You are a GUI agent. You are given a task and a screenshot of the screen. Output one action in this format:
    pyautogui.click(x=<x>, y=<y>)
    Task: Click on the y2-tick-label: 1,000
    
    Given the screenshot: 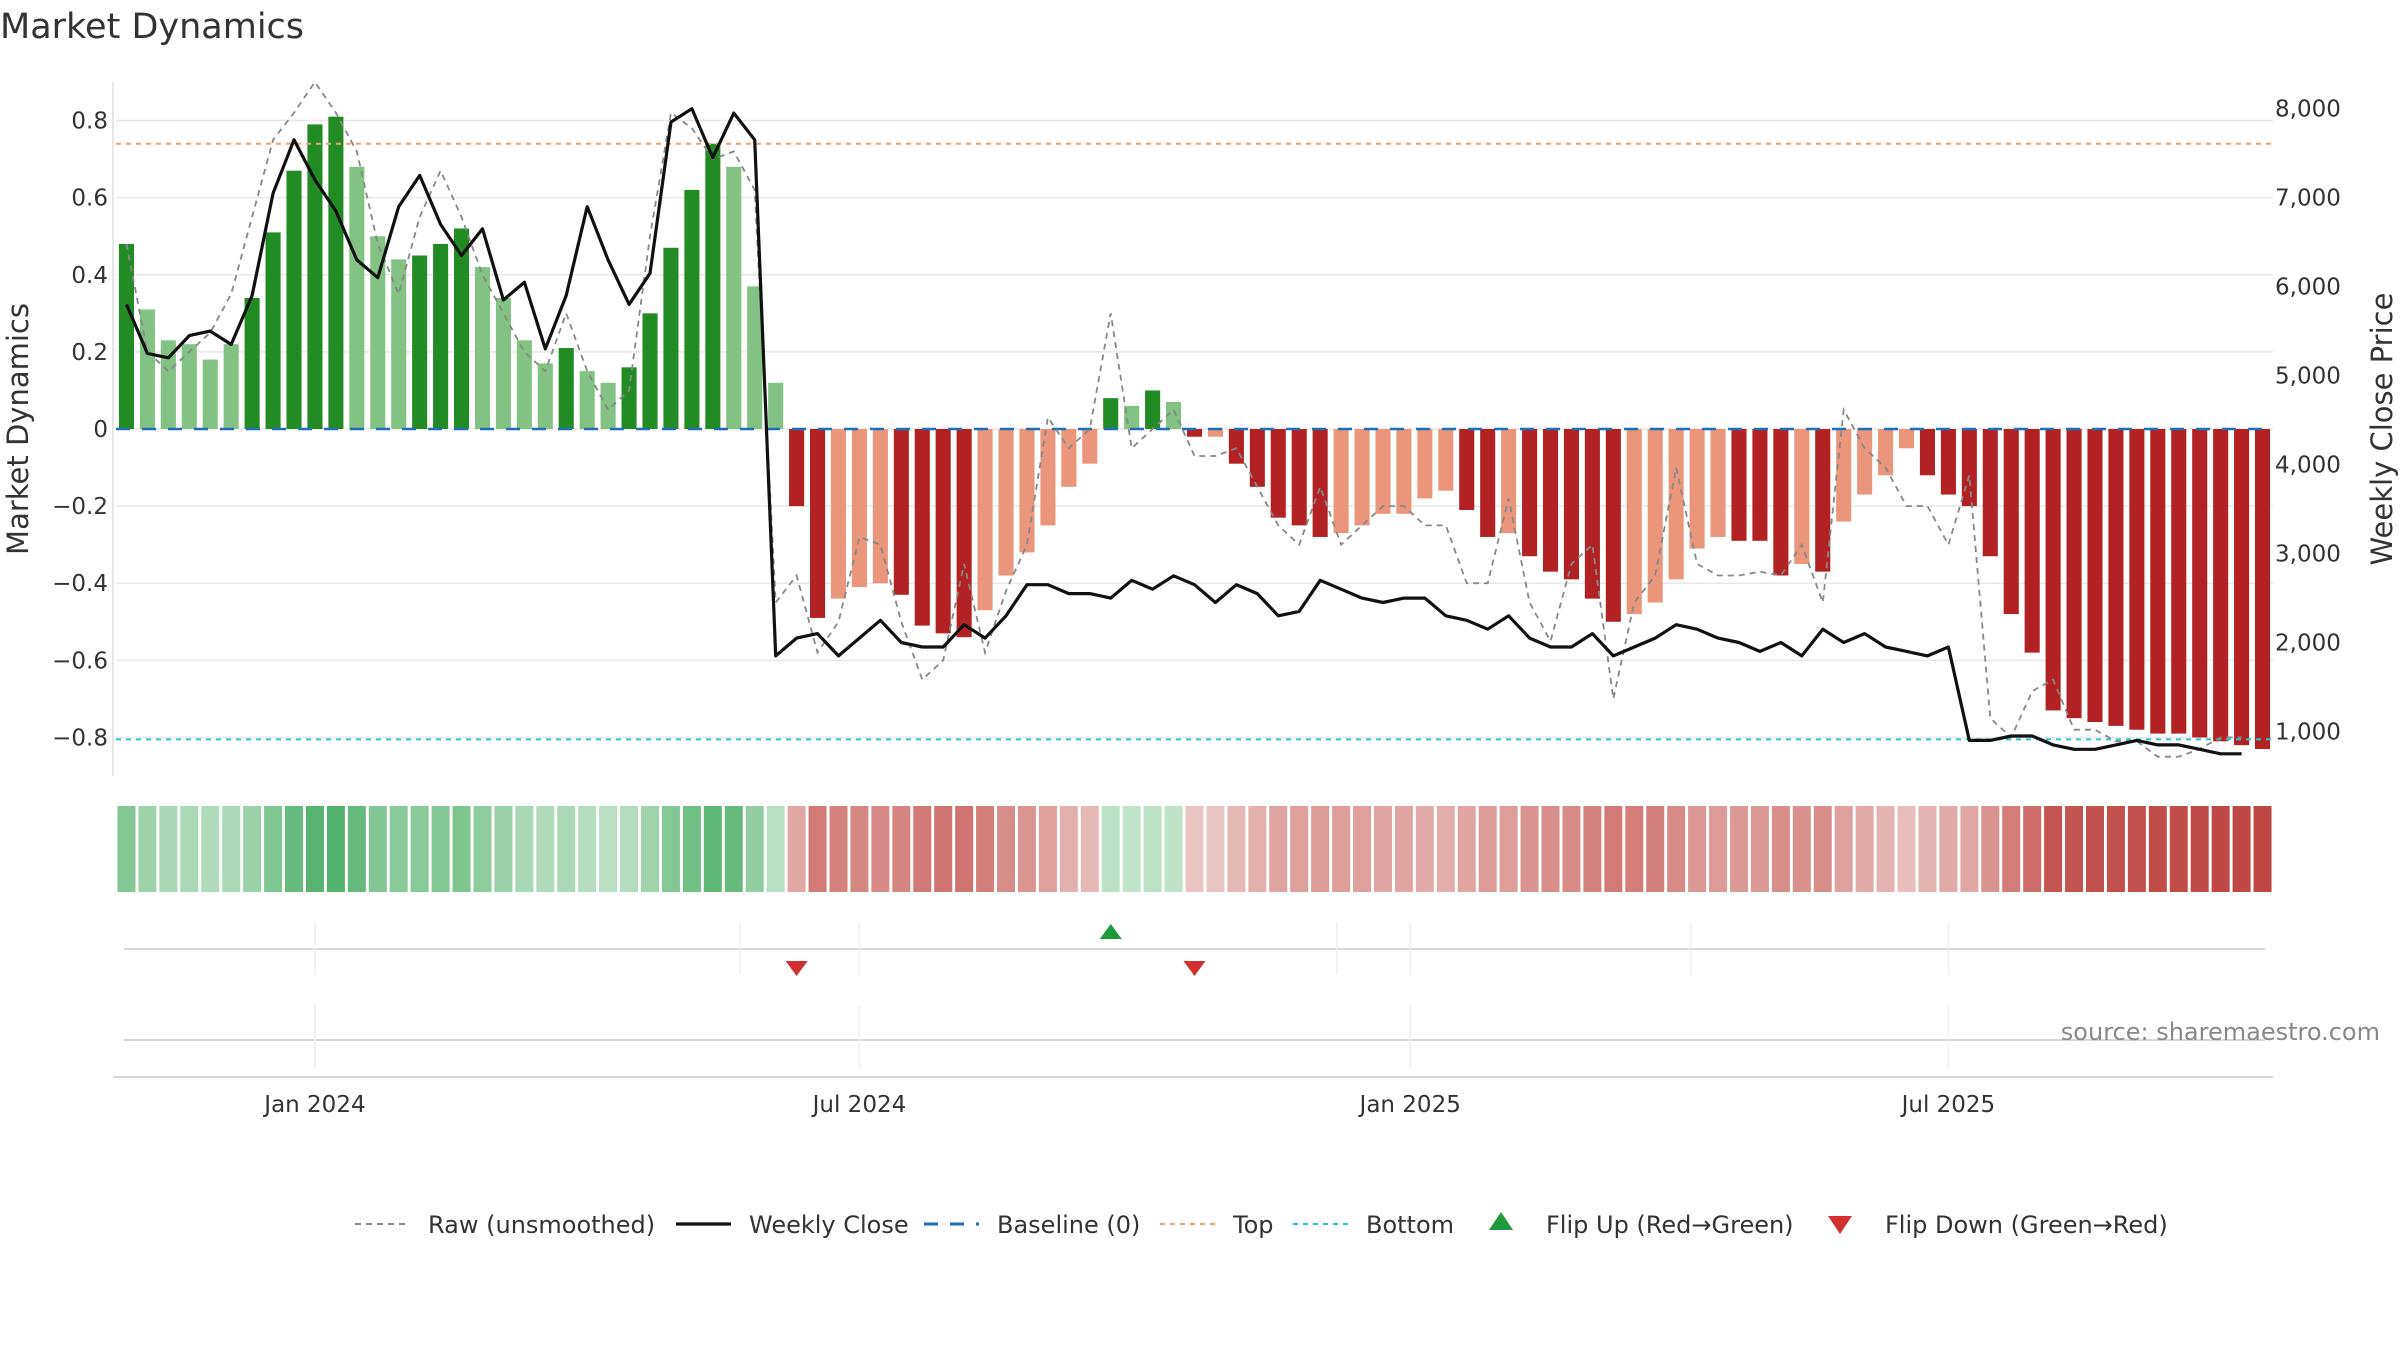 What is the action you would take?
    pyautogui.click(x=2308, y=733)
    